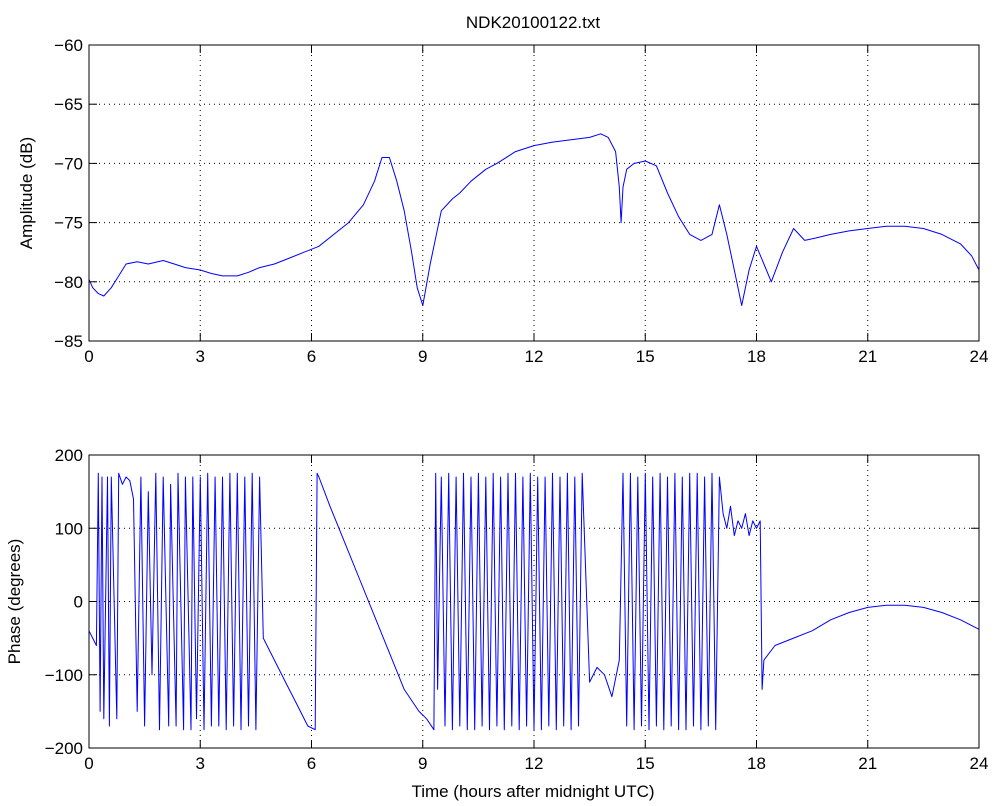 This screenshot has height=806, width=998. What do you see at coordinates (69, 528) in the screenshot?
I see `y-tick-label: 100` at bounding box center [69, 528].